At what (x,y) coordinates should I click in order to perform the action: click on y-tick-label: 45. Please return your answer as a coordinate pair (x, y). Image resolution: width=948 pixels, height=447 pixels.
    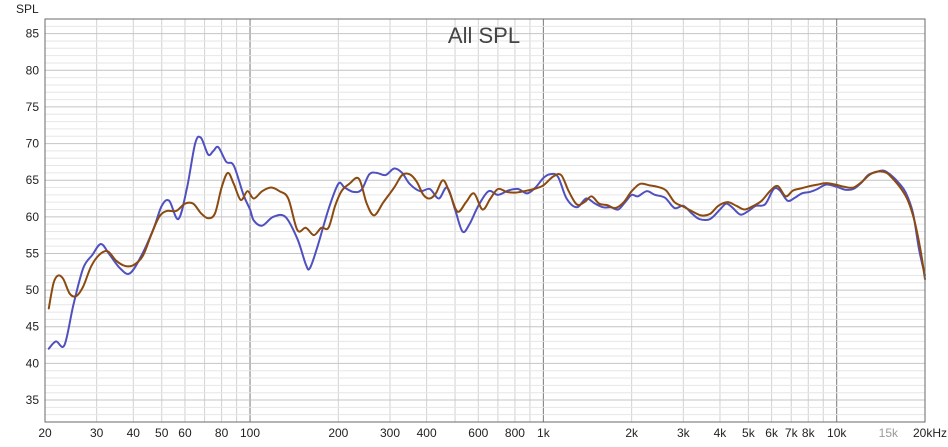
    Looking at the image, I should click on (33, 327).